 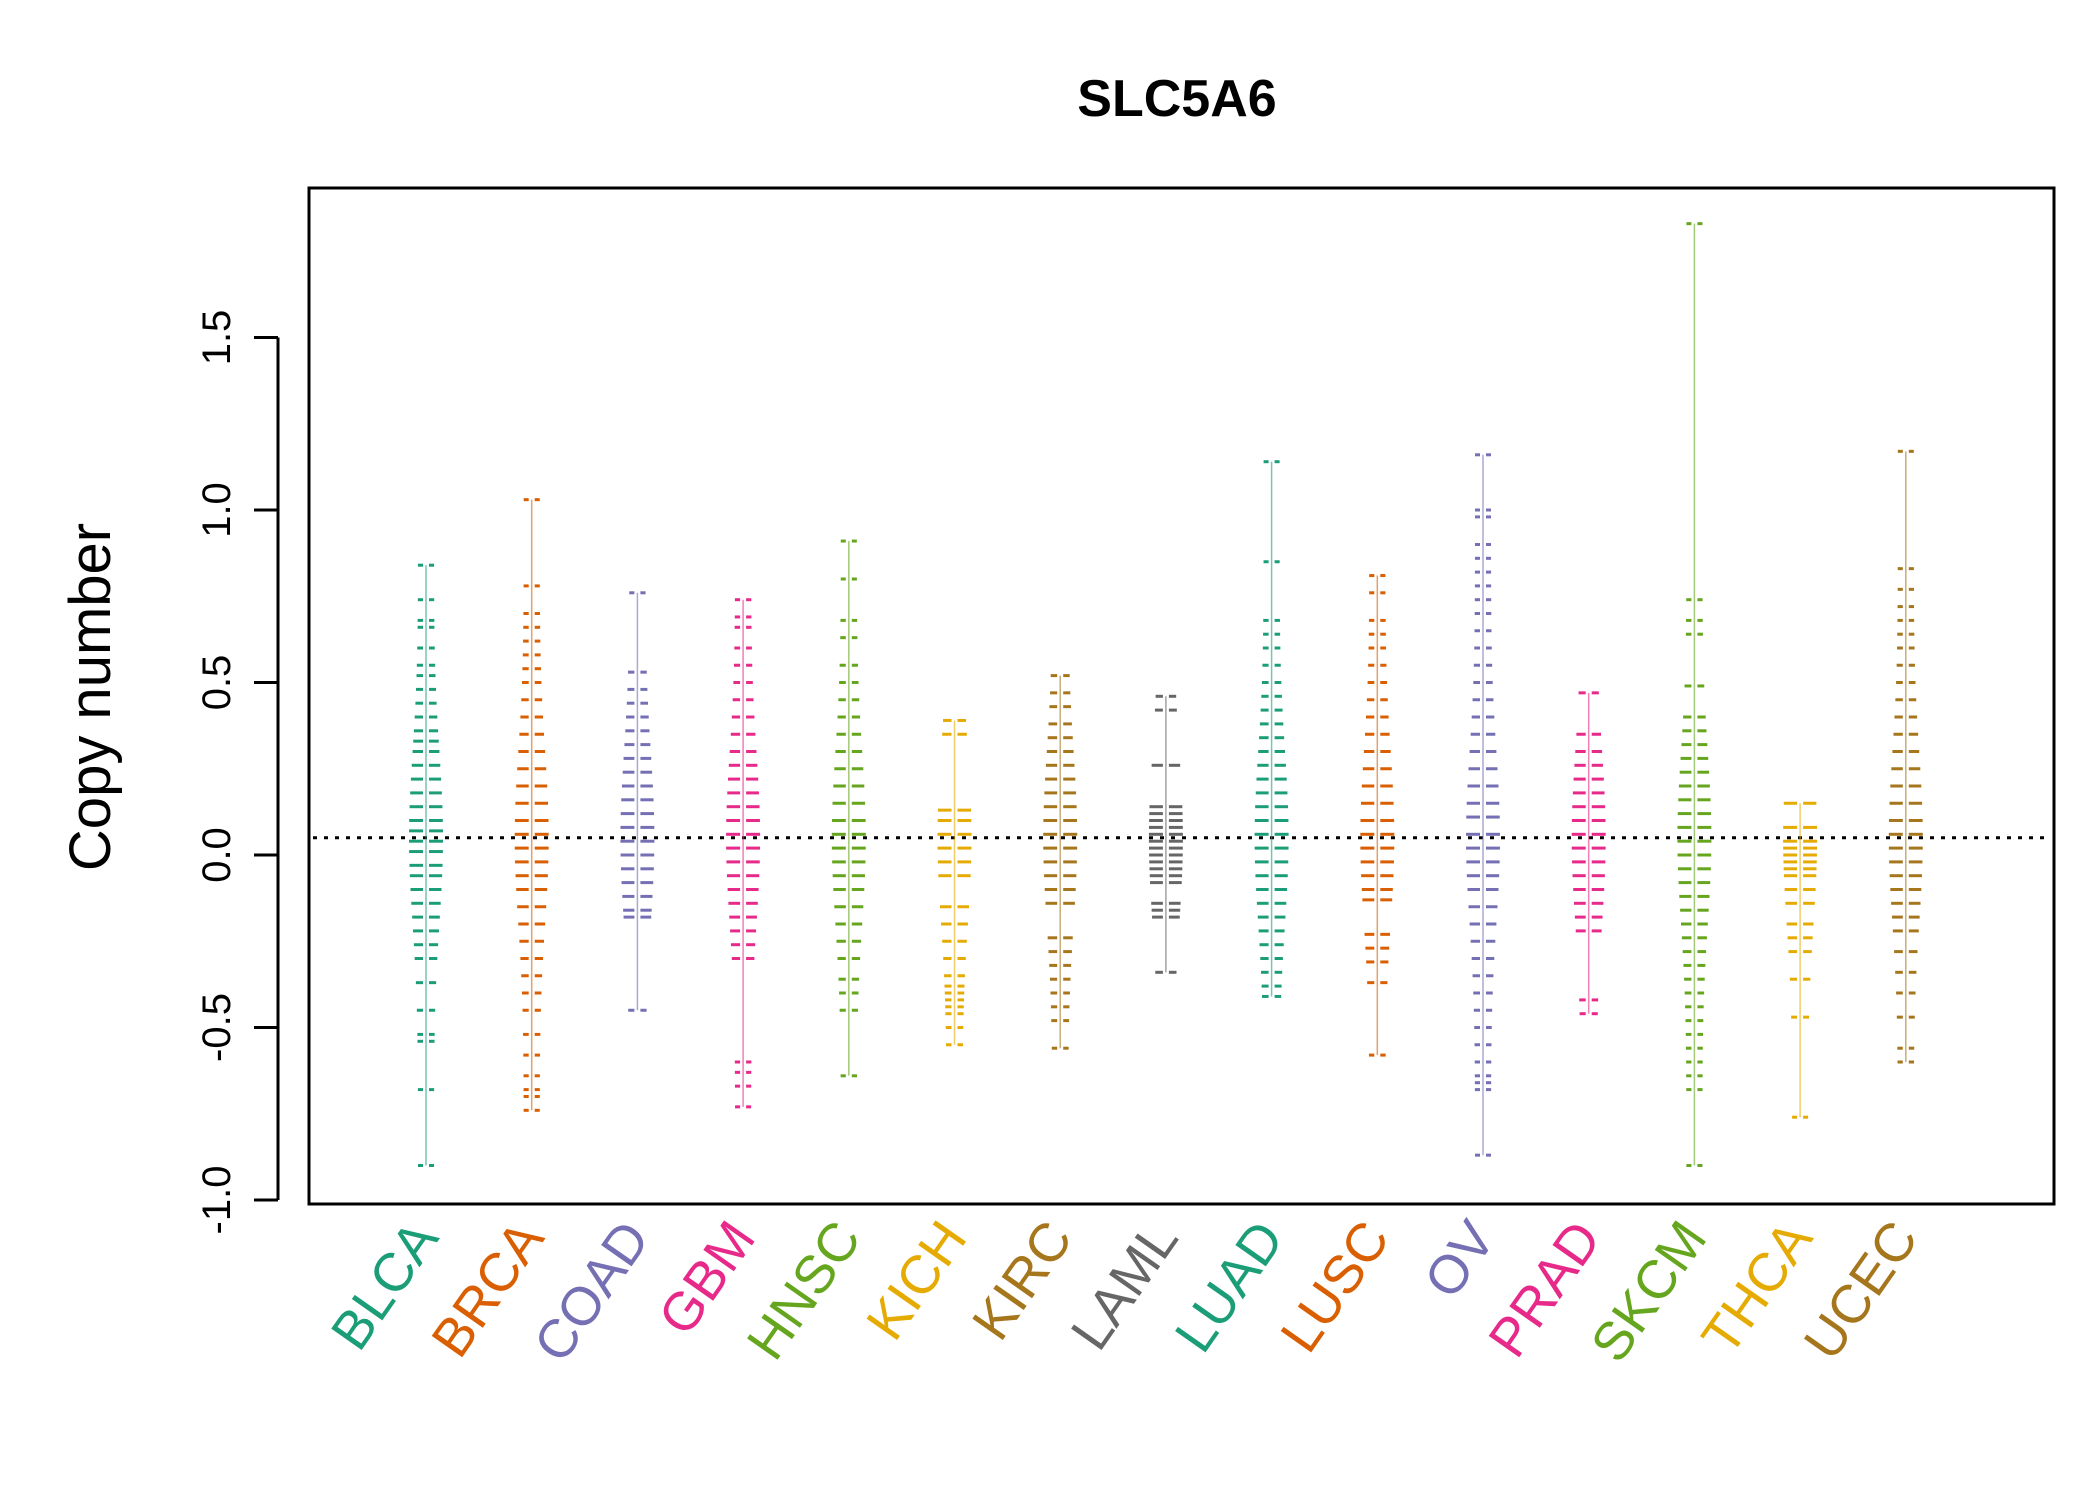 What do you see at coordinates (1588, 853) in the screenshot?
I see `series-prad` at bounding box center [1588, 853].